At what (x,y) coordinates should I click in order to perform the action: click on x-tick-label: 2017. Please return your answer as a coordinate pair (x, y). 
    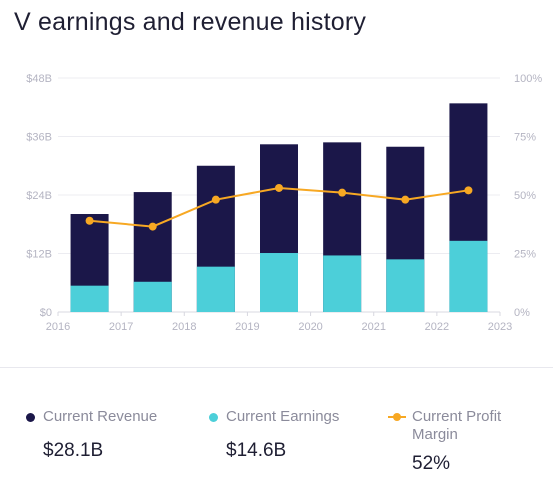
    Looking at the image, I should click on (121, 327).